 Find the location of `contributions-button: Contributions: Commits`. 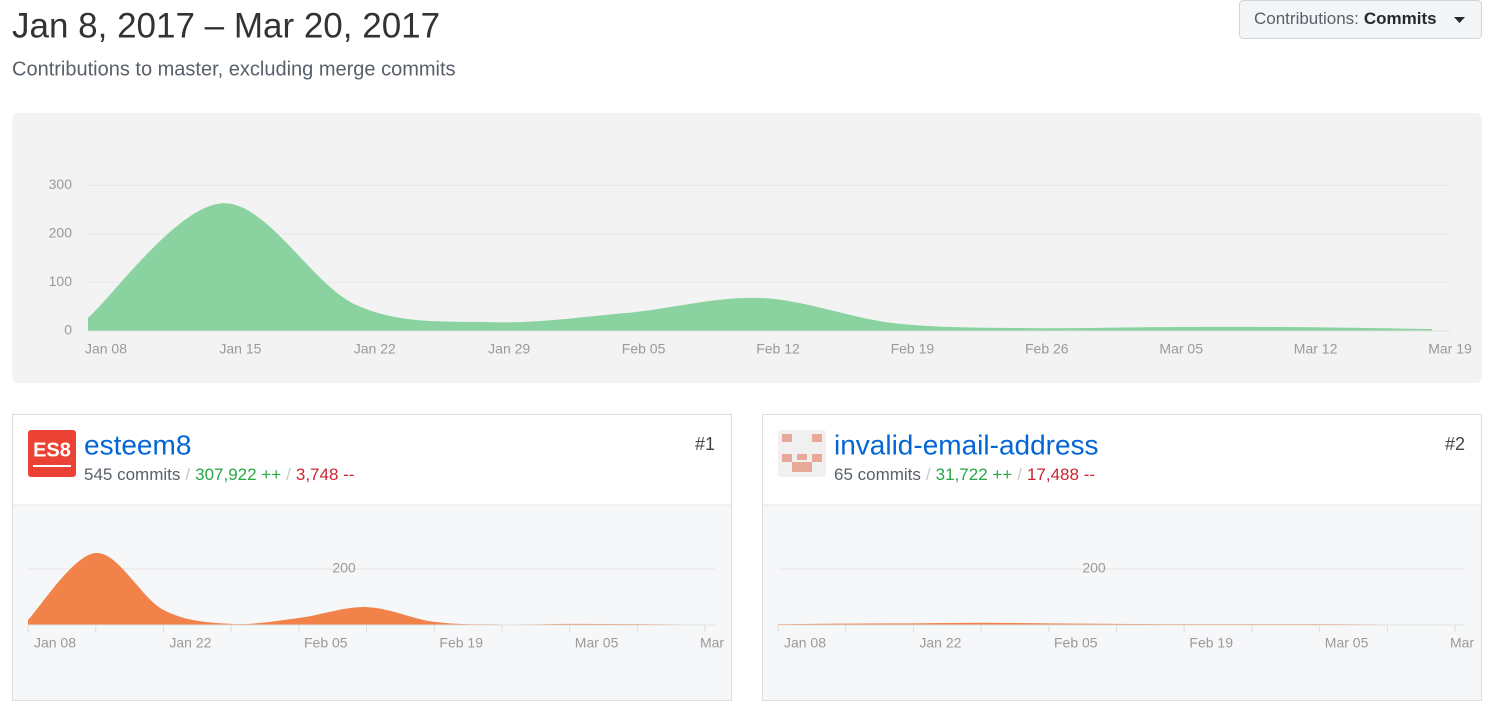

contributions-button: Contributions: Commits is located at coordinates (1360, 19).